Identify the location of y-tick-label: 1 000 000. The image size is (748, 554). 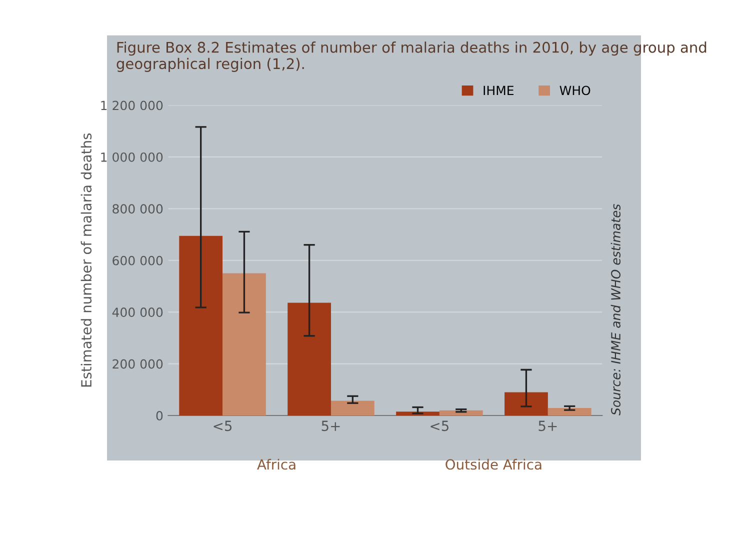
(132, 157).